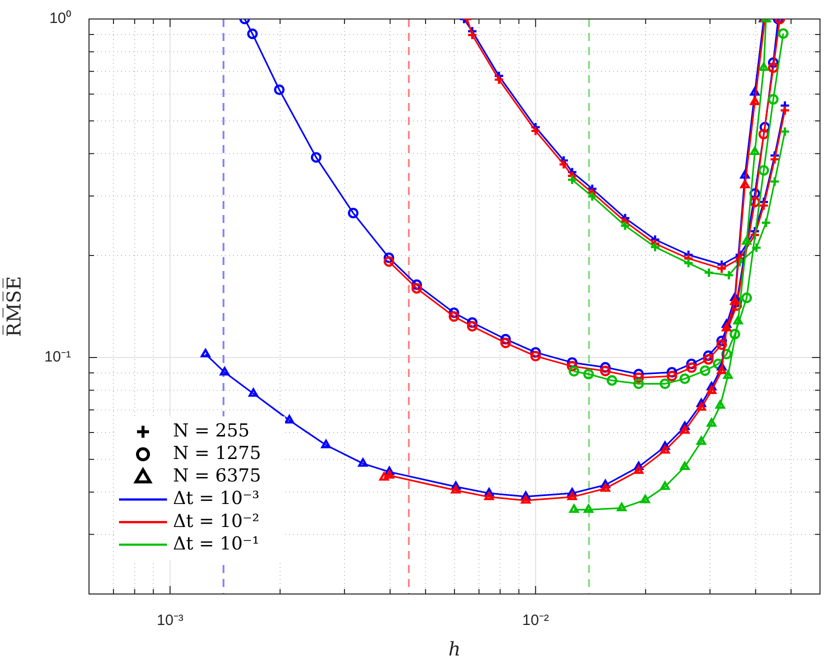 The image size is (830, 666). Describe the element at coordinates (14, 306) in the screenshot. I see `y-axis-title: R̅M̅S̅E̅` at that location.